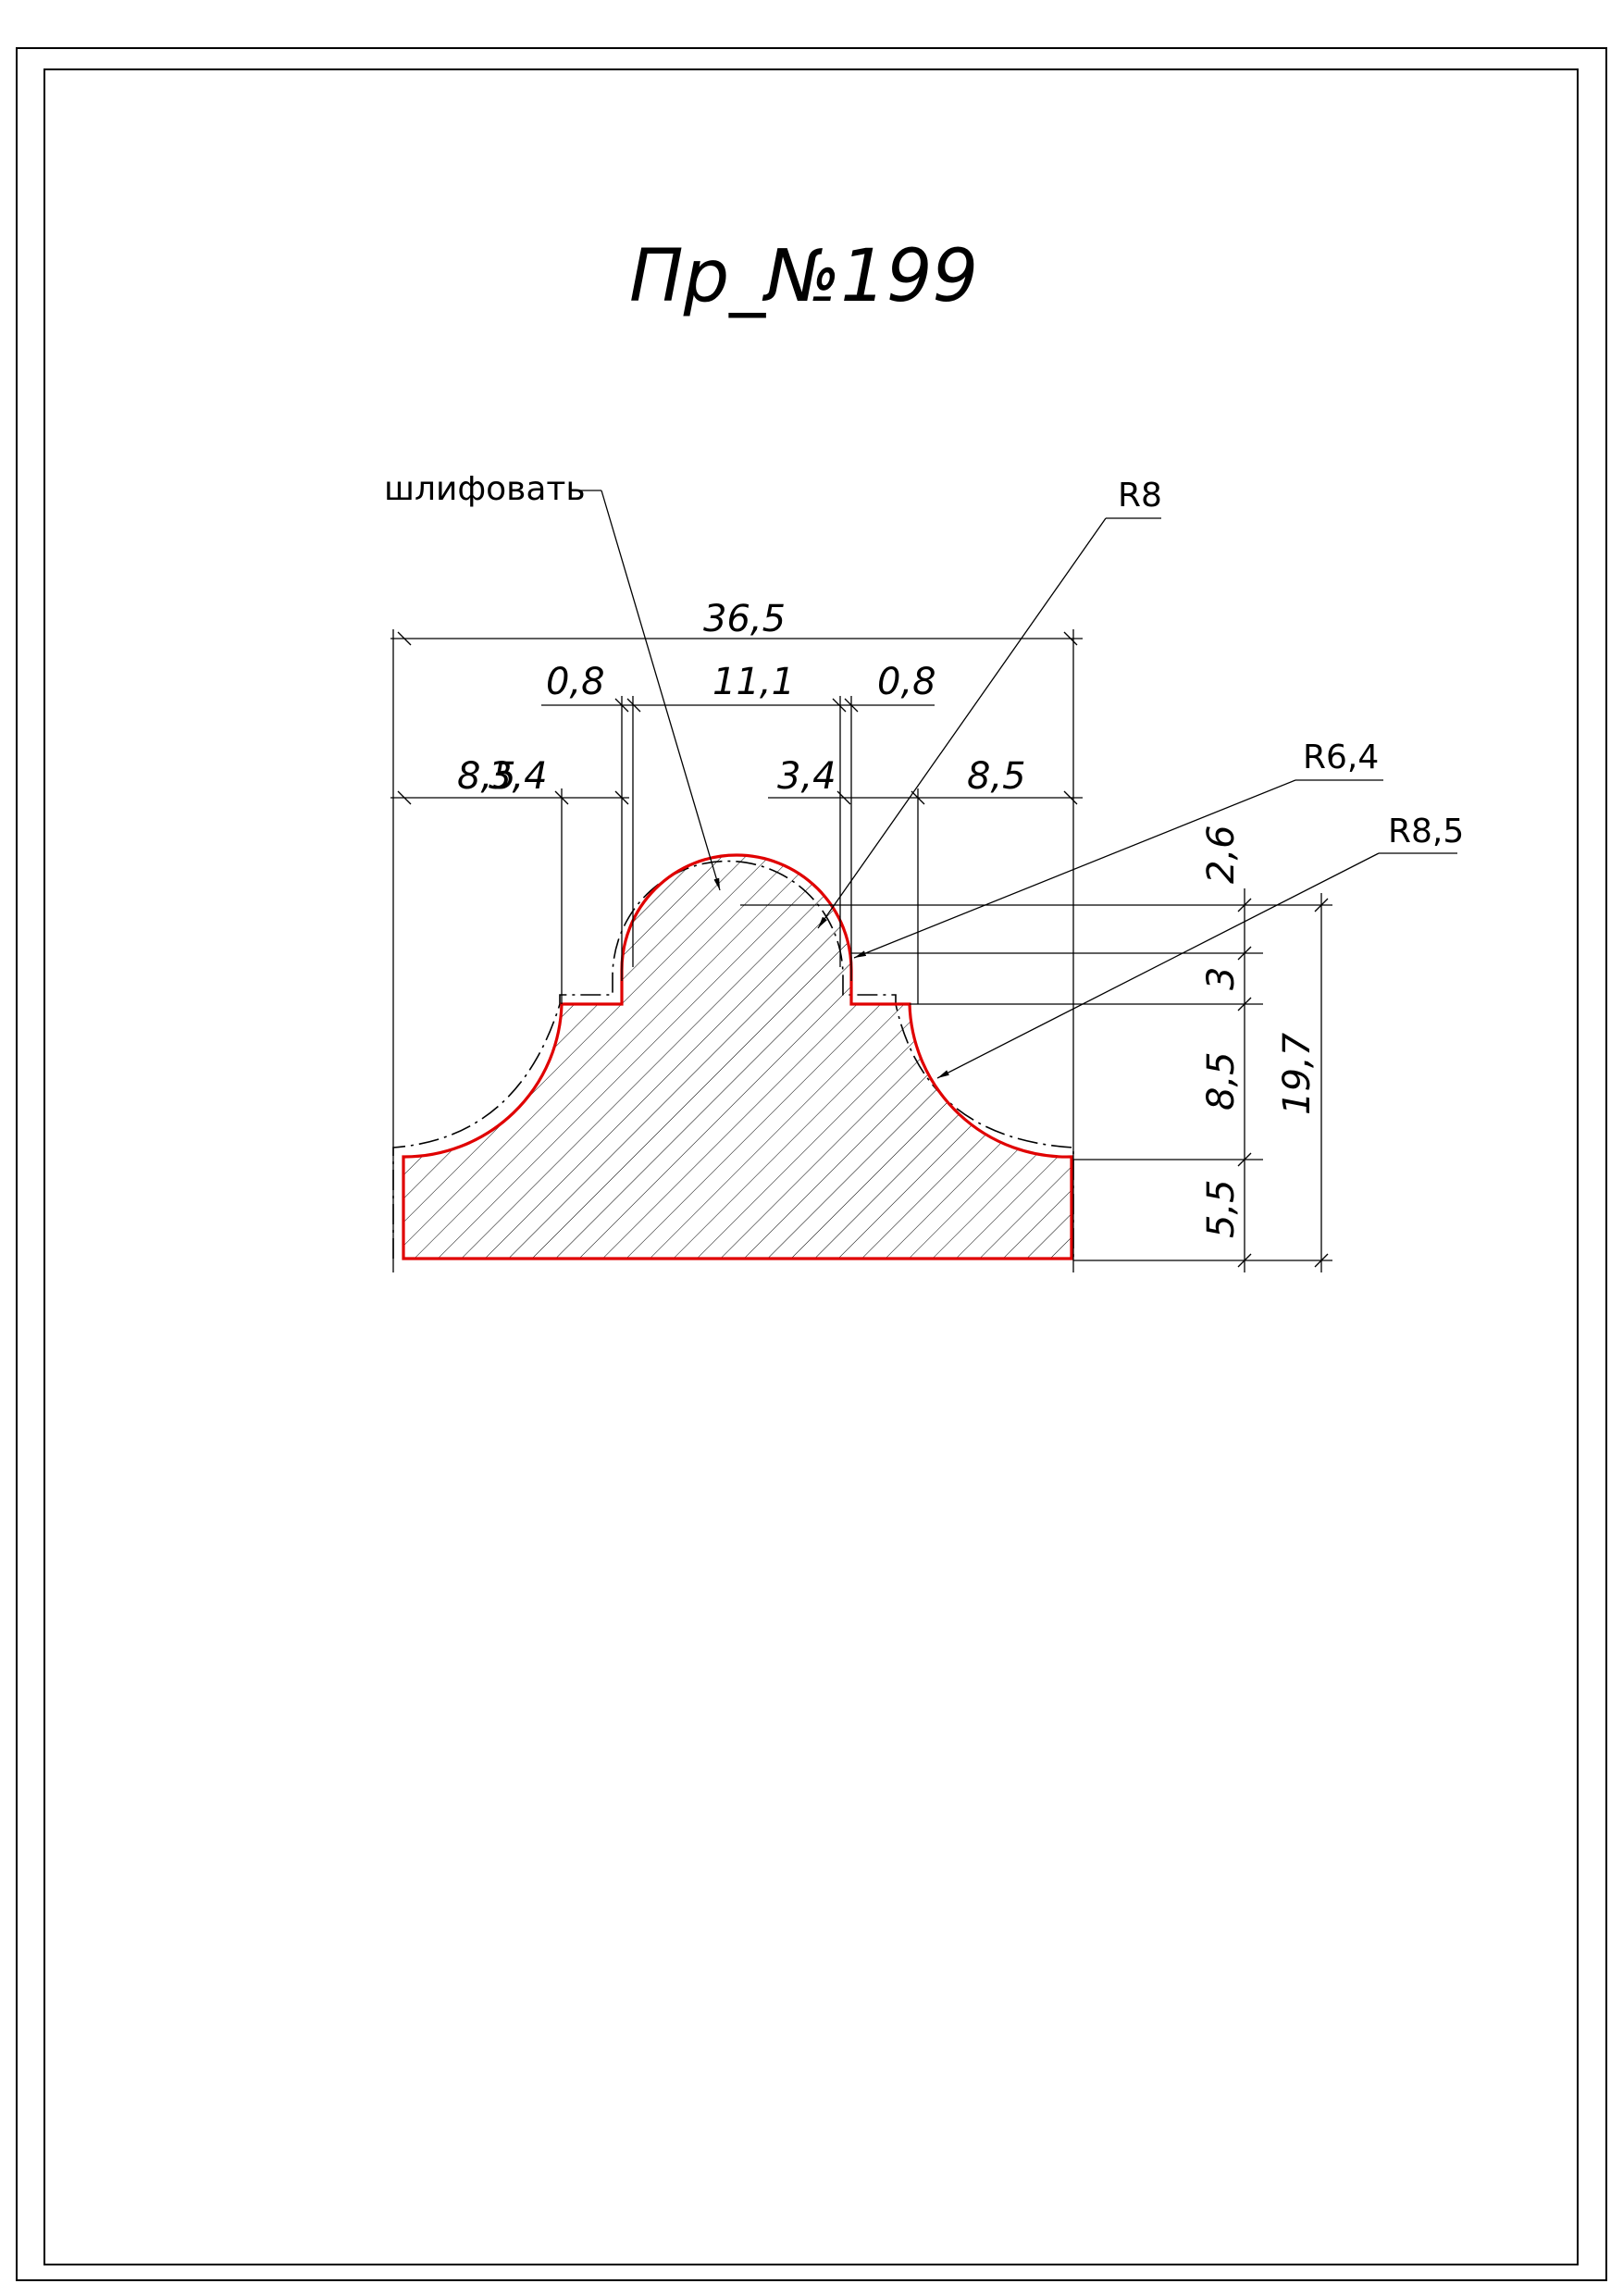 The height and width of the screenshot is (2296, 1623). Describe the element at coordinates (1221, 1208) in the screenshot. I see `dim-v-base: 5,5` at that location.